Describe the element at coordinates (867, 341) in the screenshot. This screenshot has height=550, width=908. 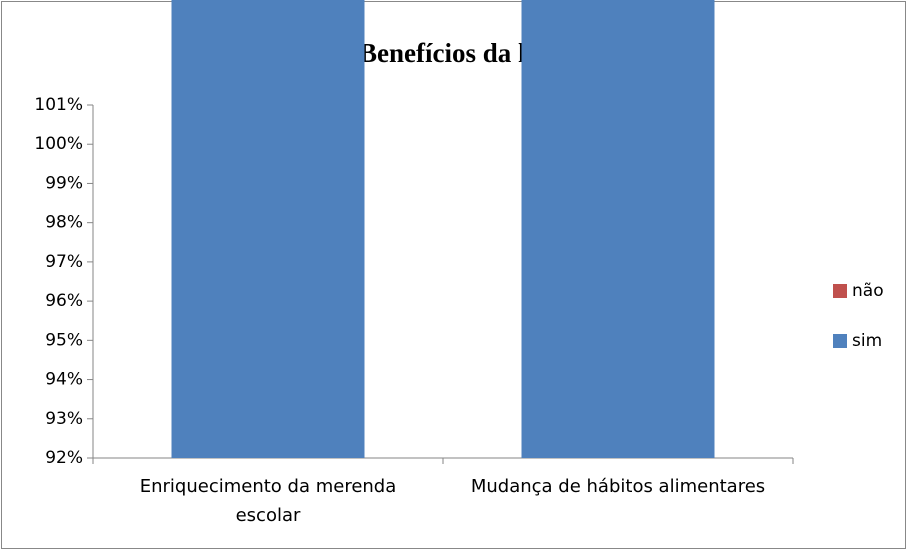
I see `legend-label: sim` at that location.